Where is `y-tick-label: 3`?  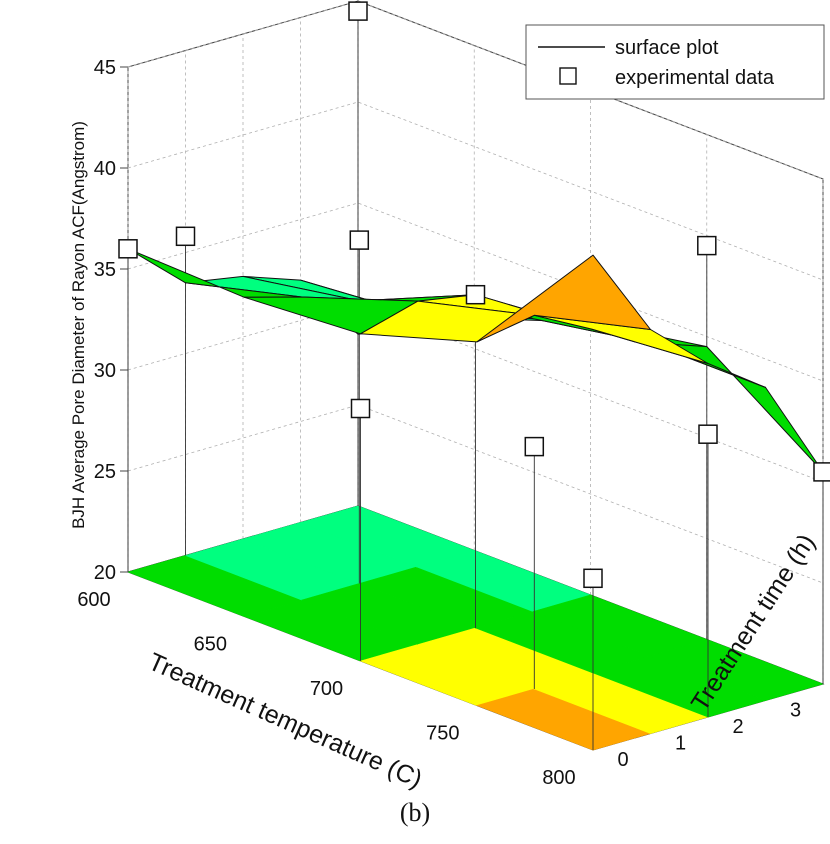 y-tick-label: 3 is located at coordinates (795, 711).